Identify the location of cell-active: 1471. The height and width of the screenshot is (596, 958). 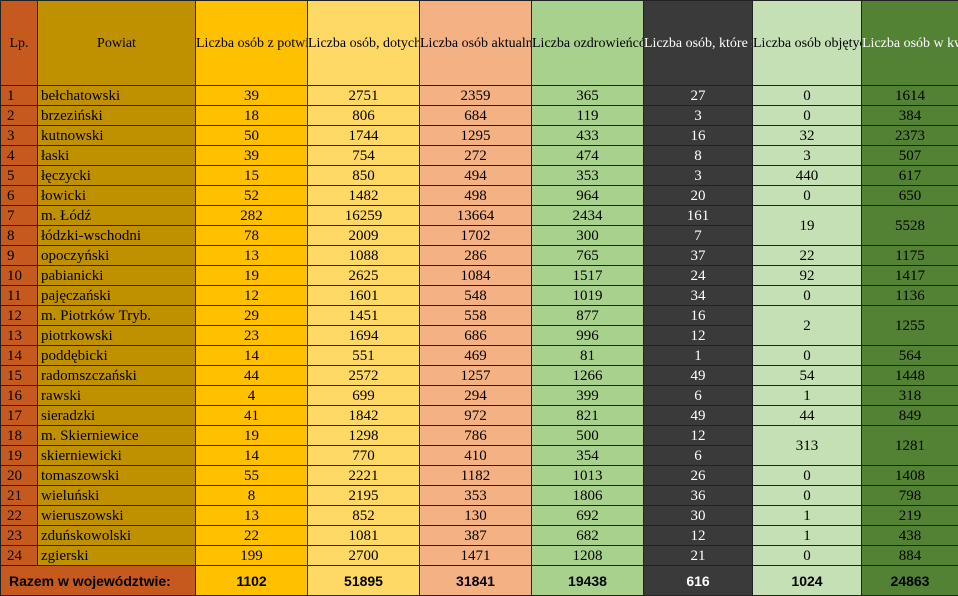
(476, 556).